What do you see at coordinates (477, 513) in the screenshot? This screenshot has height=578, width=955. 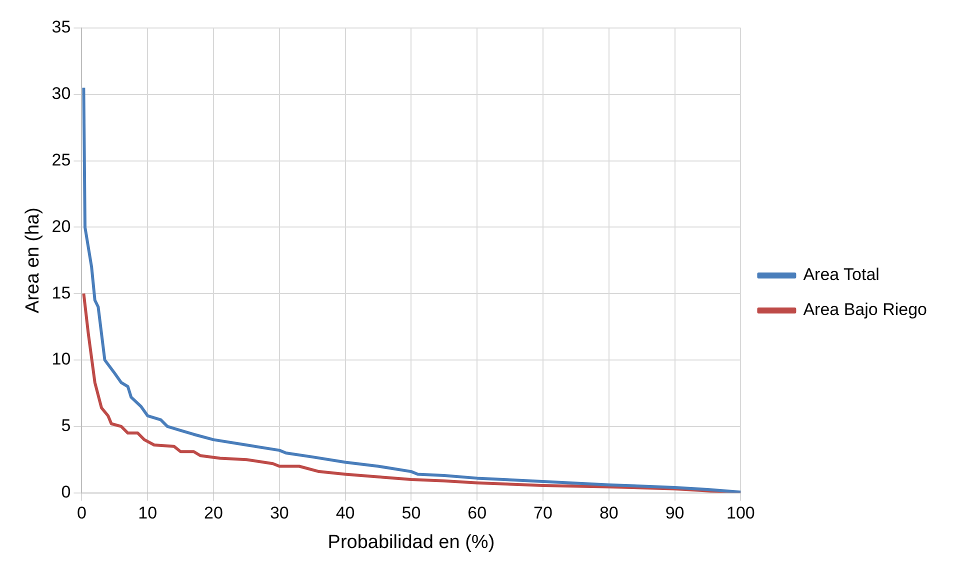 I see `x-tick-label: 60` at bounding box center [477, 513].